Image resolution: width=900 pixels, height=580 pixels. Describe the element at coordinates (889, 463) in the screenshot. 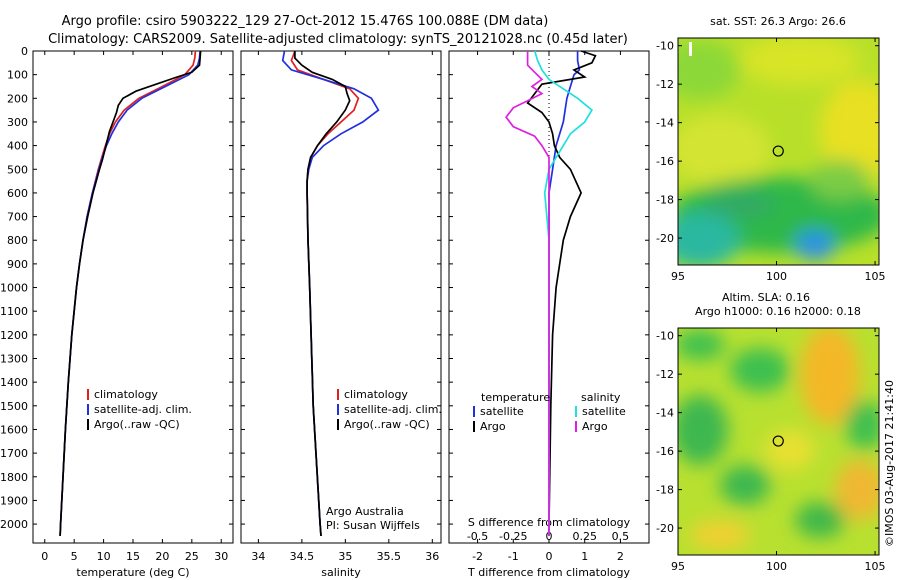

I see `copyright-stamp: ©IMOS 03-Aug-2017 21:41:40` at that location.